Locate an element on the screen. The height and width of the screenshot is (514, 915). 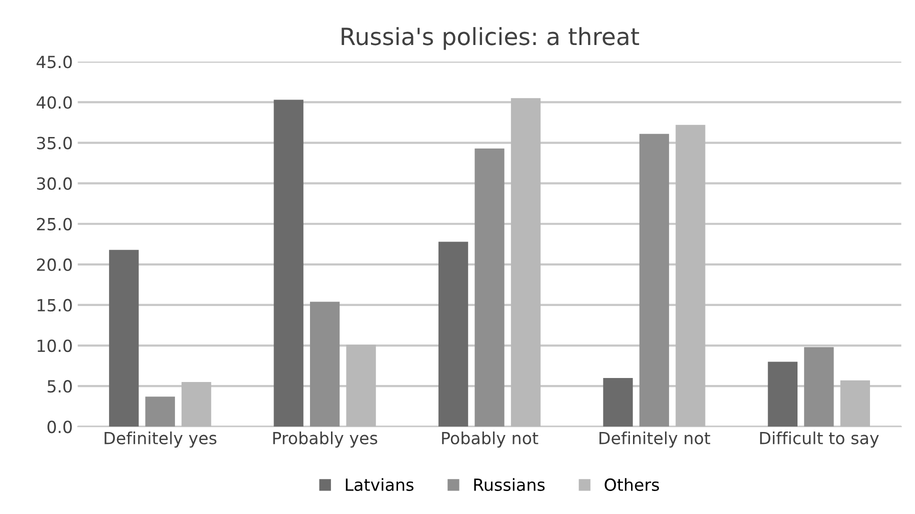
y-tick-label: 20.0 is located at coordinates (54, 264).